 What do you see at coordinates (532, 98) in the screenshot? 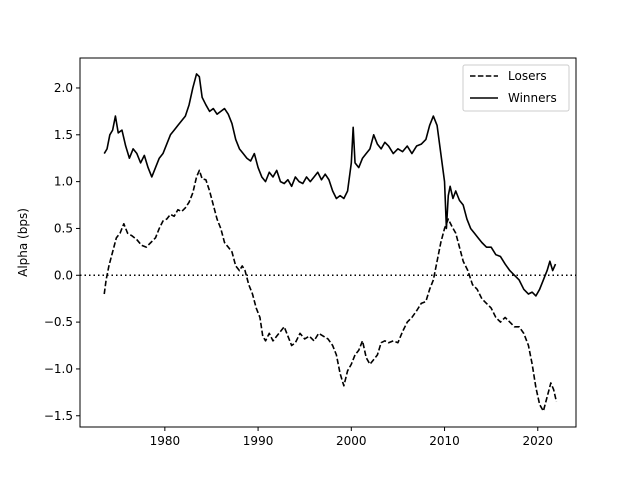
I see `legend-label-winners: Winners` at bounding box center [532, 98].